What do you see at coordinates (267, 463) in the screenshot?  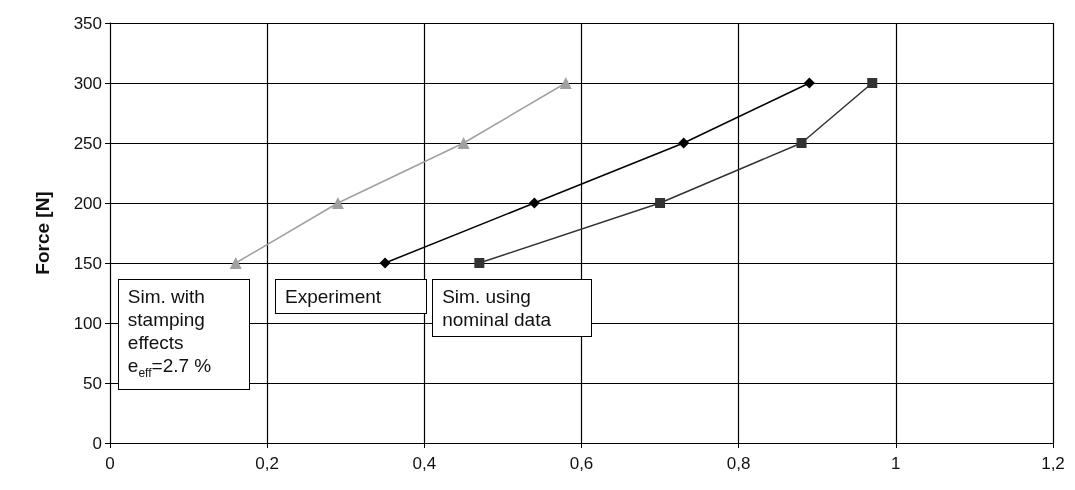 I see `x-tick-label: 0,2` at bounding box center [267, 463].